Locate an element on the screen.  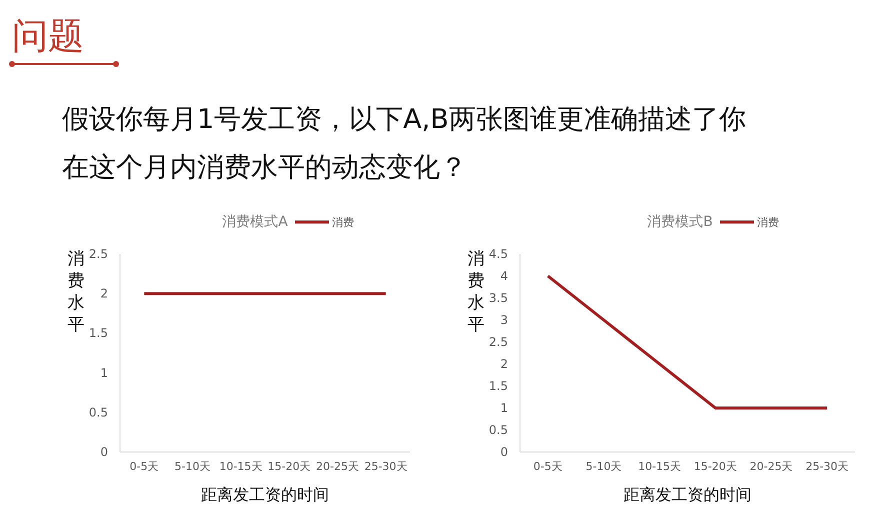
text: 假设你每月1号发工资，以下A,B两张图谁更准确描述了你在这个月内消费水平的动态变化？ is located at coordinates (404, 143).